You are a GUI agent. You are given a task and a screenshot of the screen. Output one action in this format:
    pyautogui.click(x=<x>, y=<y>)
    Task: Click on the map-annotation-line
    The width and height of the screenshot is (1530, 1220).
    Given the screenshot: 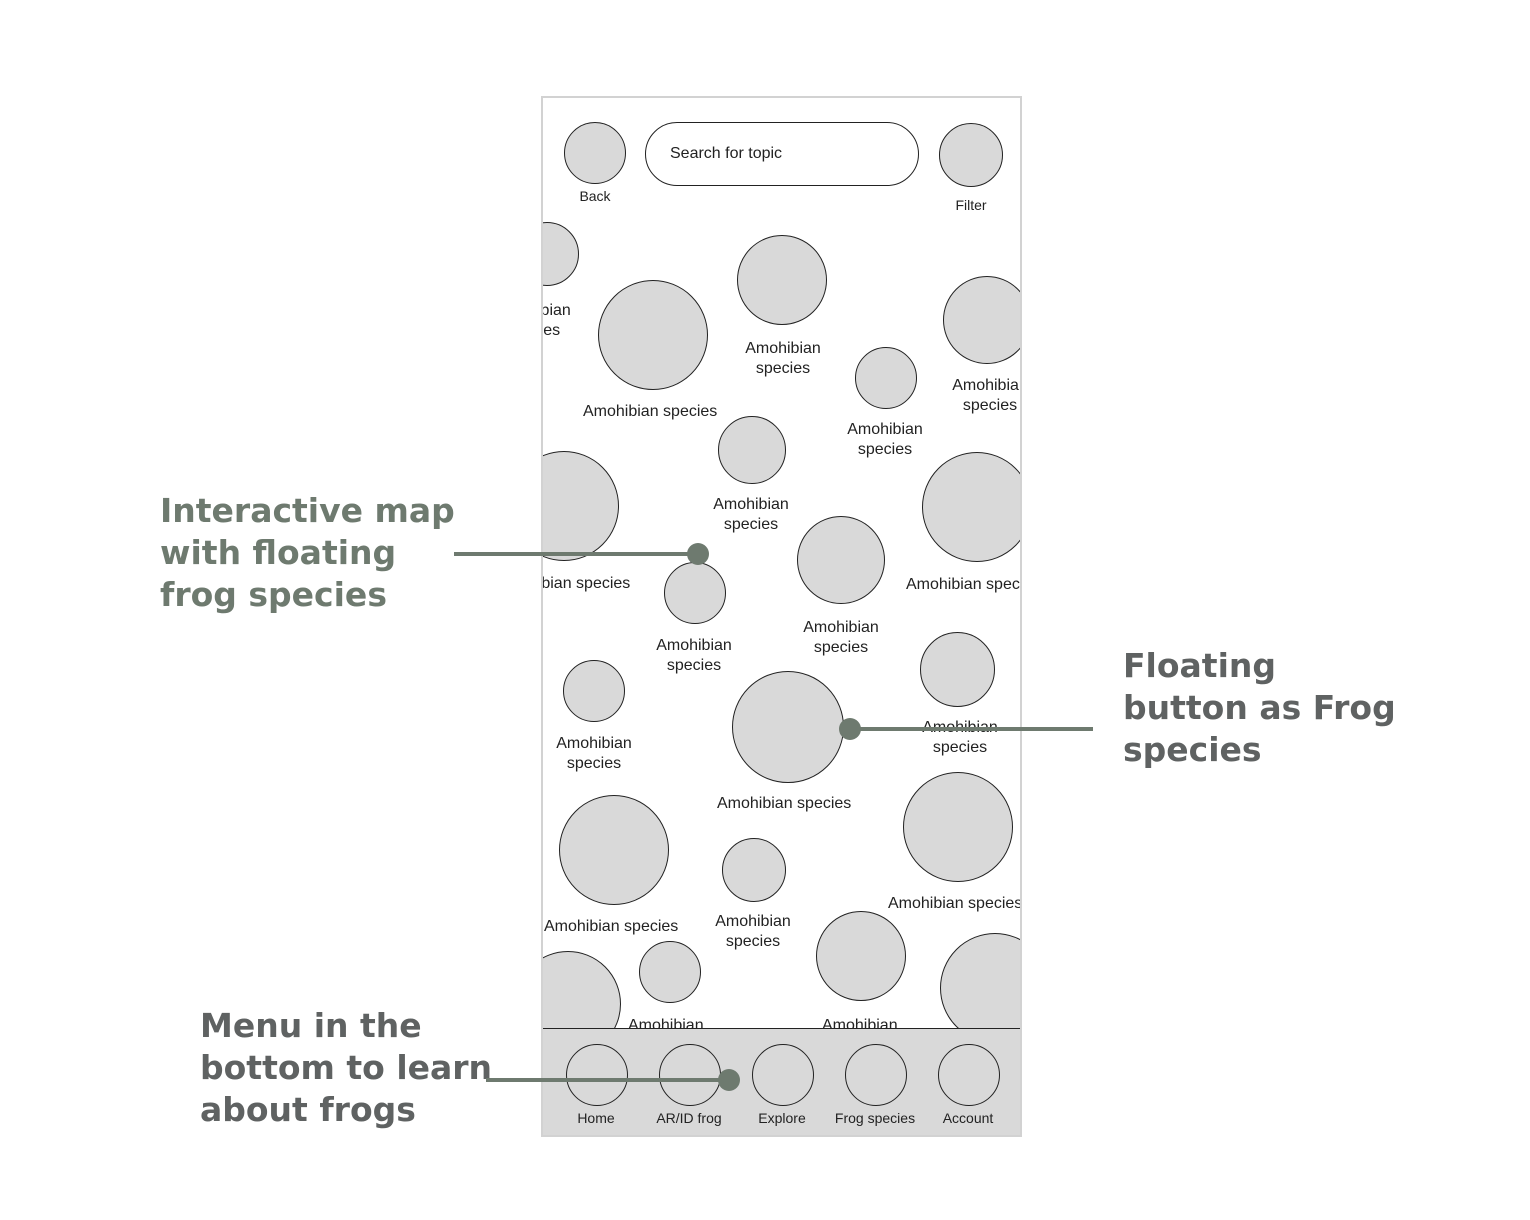 What is the action you would take?
    pyautogui.click(x=575, y=554)
    